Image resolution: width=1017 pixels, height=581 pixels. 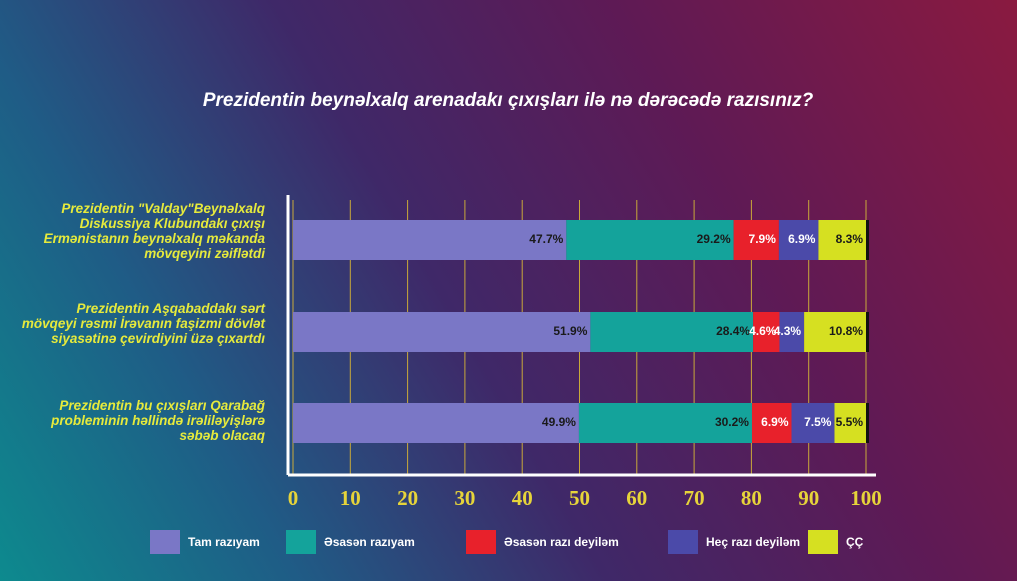 What do you see at coordinates (579, 498) in the screenshot?
I see `x-tick-label: 50` at bounding box center [579, 498].